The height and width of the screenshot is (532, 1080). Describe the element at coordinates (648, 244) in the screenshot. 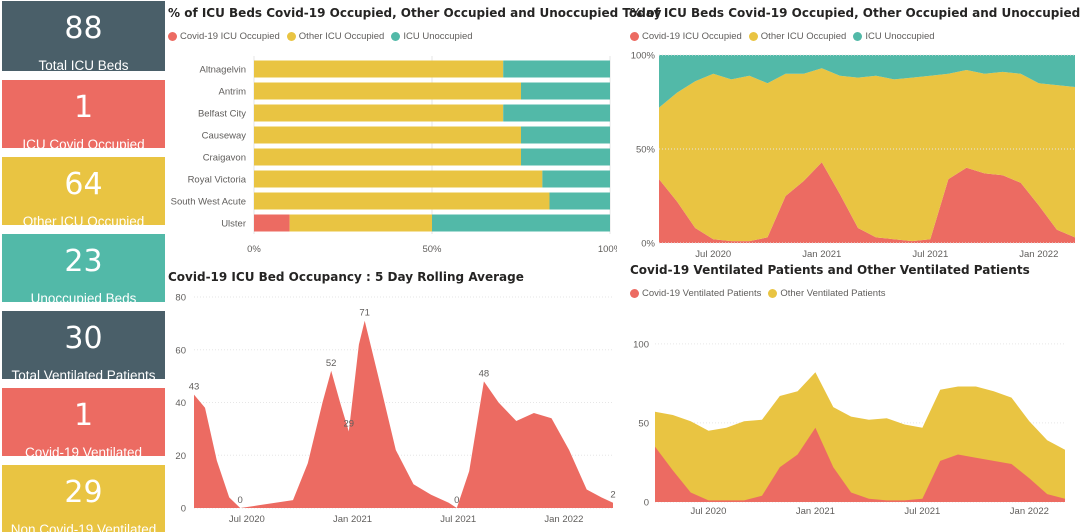

I see `y-tick-label: 0%` at that location.